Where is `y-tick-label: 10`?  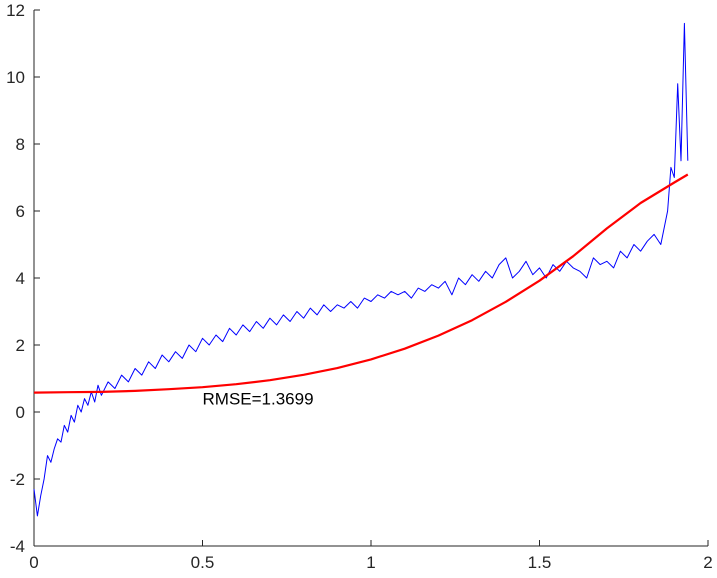 y-tick-label: 10 is located at coordinates (15, 77).